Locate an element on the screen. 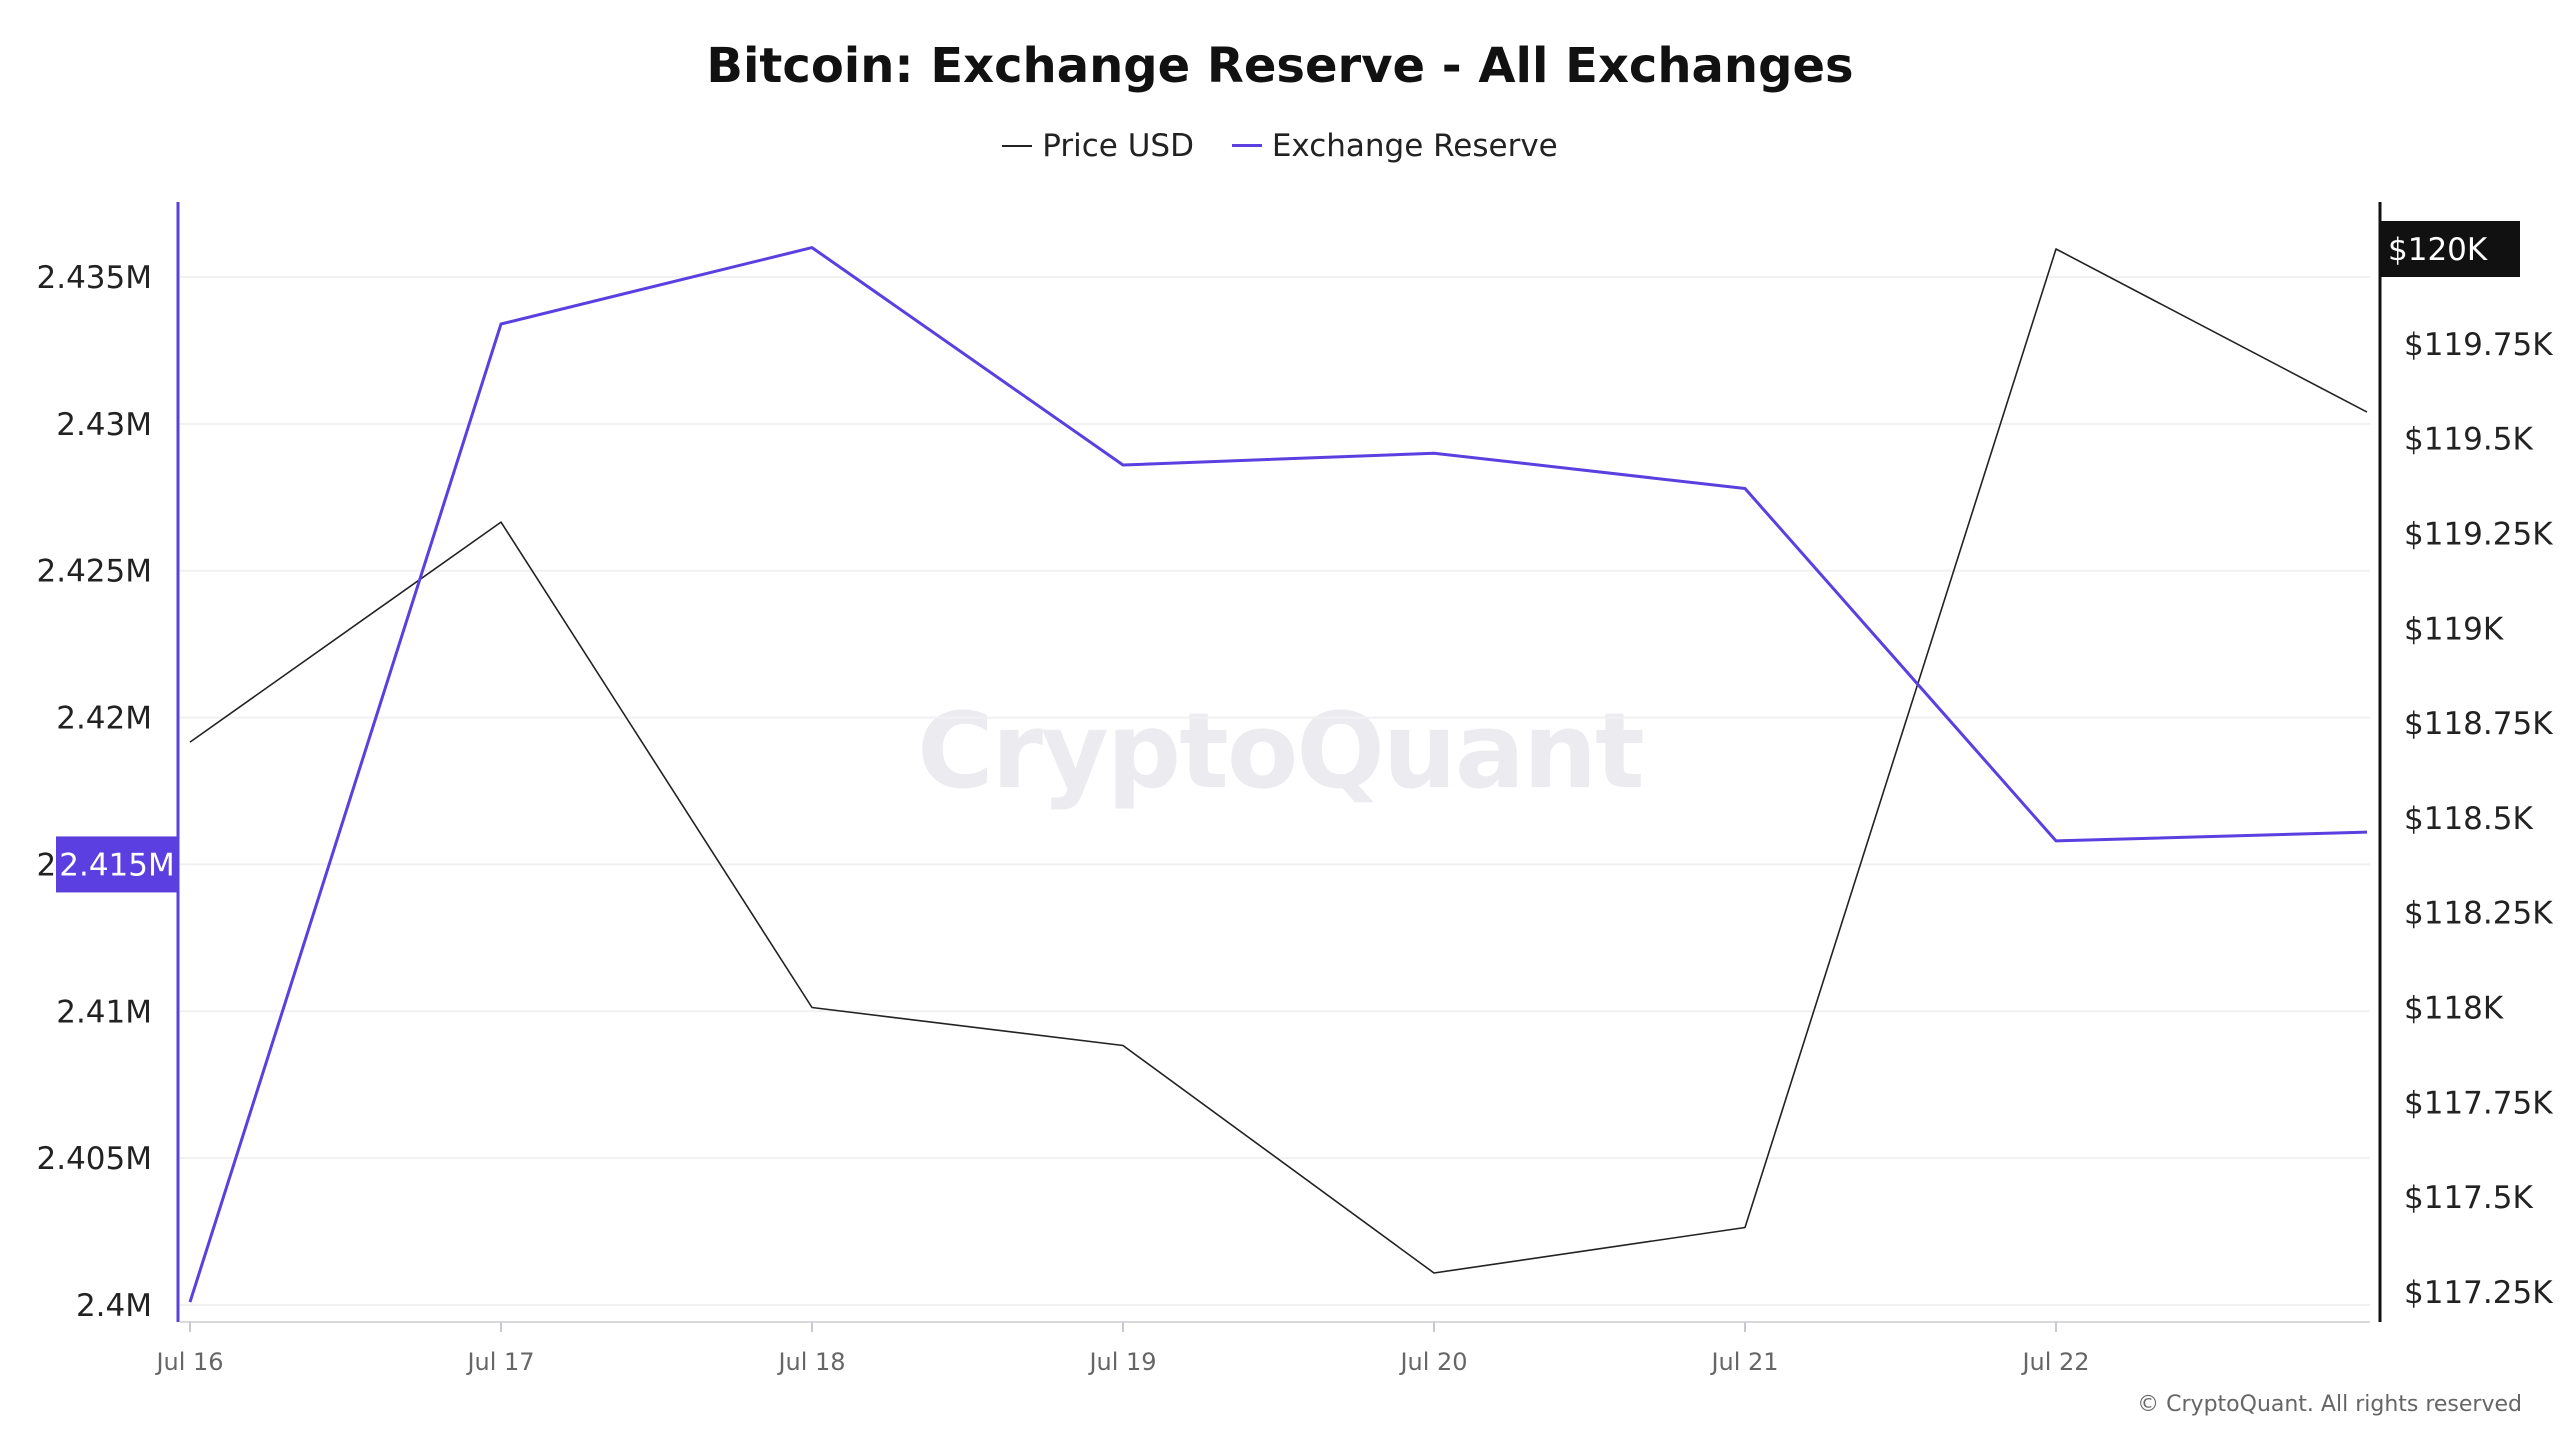  right-tick-label: $117.5K is located at coordinates (2468, 1198).